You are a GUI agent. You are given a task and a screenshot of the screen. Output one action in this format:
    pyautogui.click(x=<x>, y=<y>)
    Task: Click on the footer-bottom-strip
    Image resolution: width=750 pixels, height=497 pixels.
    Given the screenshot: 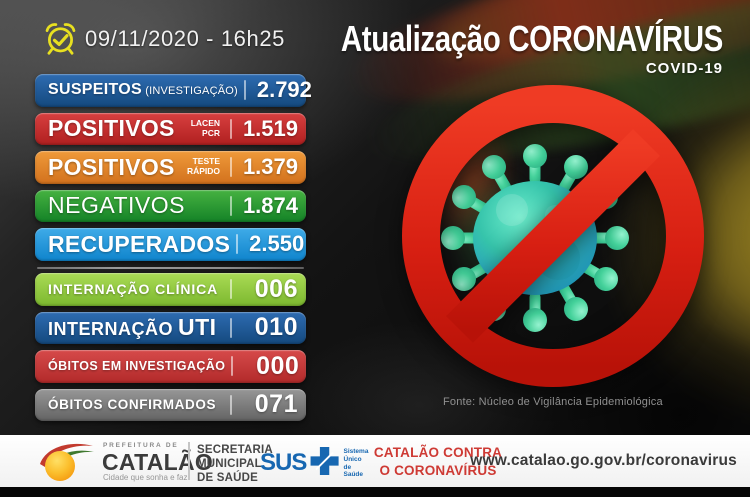 What is the action you would take?
    pyautogui.click(x=375, y=492)
    